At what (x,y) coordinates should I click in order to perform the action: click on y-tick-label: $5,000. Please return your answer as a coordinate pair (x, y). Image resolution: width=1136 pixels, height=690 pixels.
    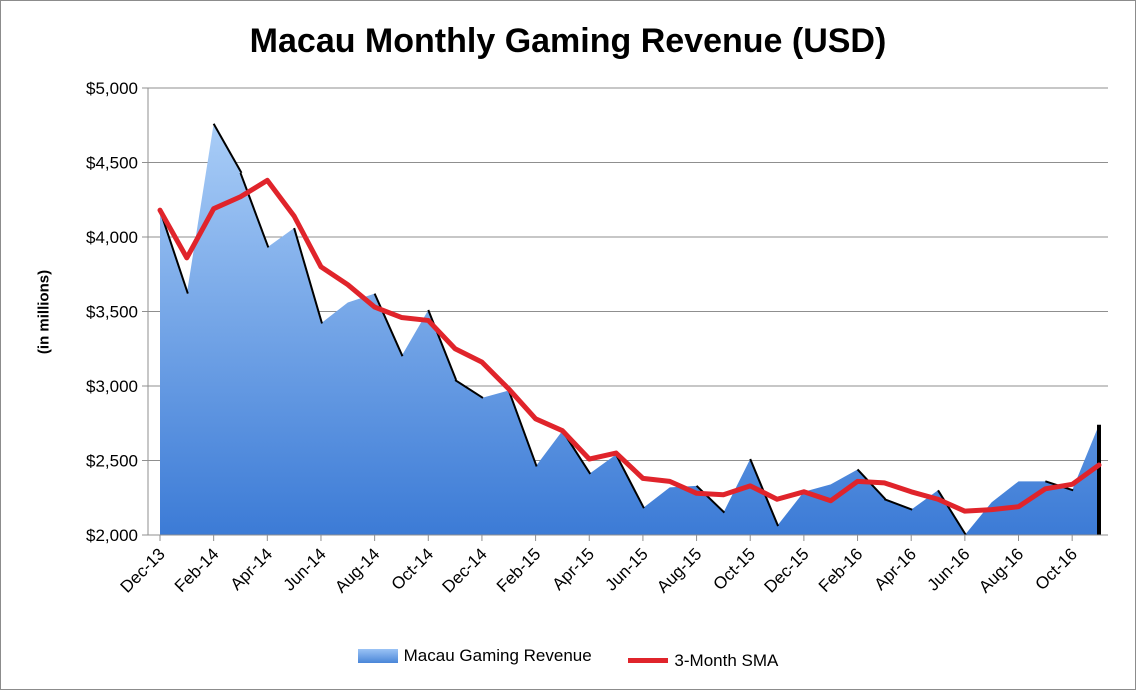
    Looking at the image, I should click on (112, 88).